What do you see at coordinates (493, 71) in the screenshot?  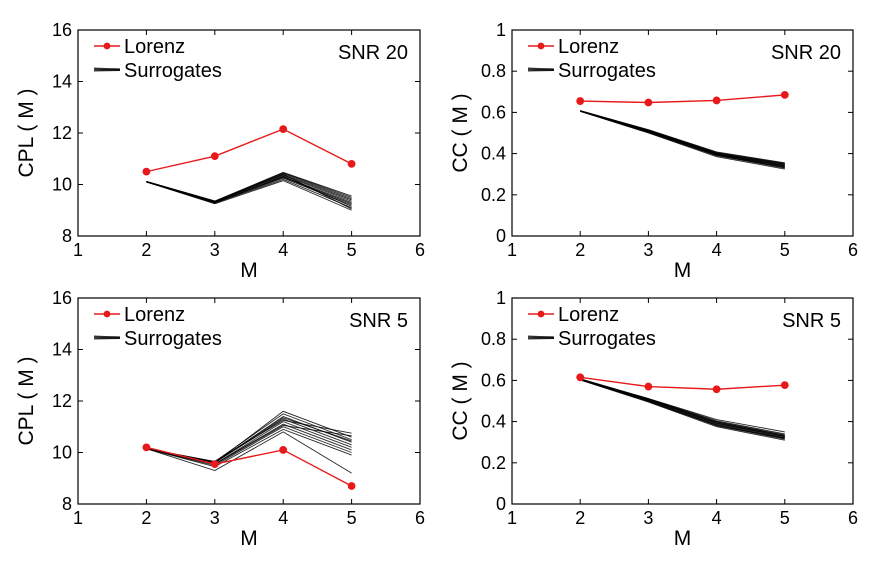 I see `y-tick-label: 0.8` at bounding box center [493, 71].